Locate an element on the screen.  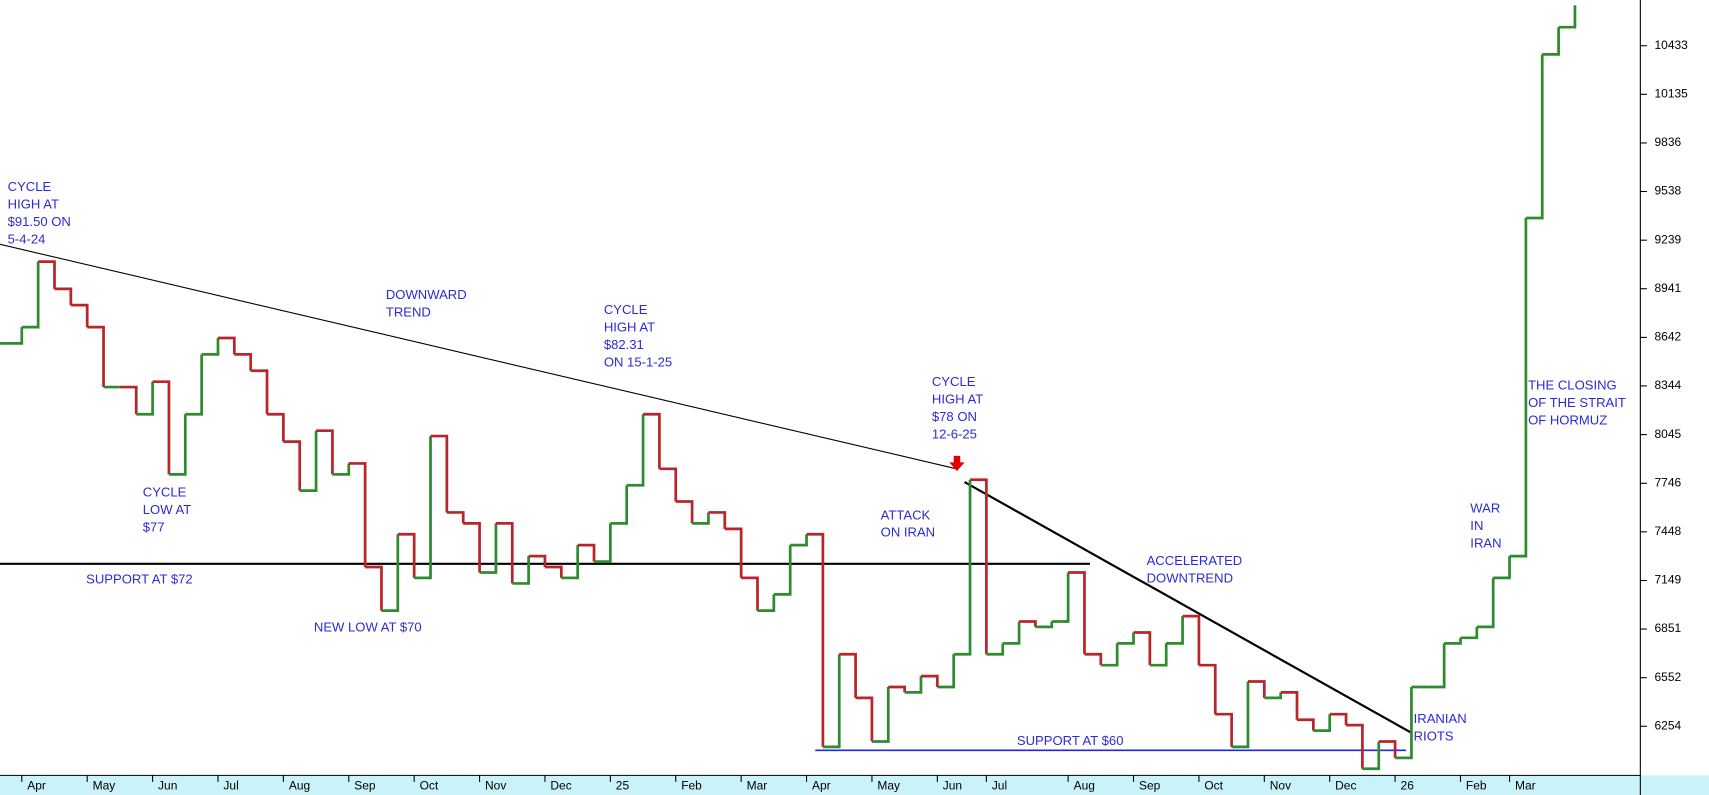
x-axis-band is located at coordinates (854, 785).